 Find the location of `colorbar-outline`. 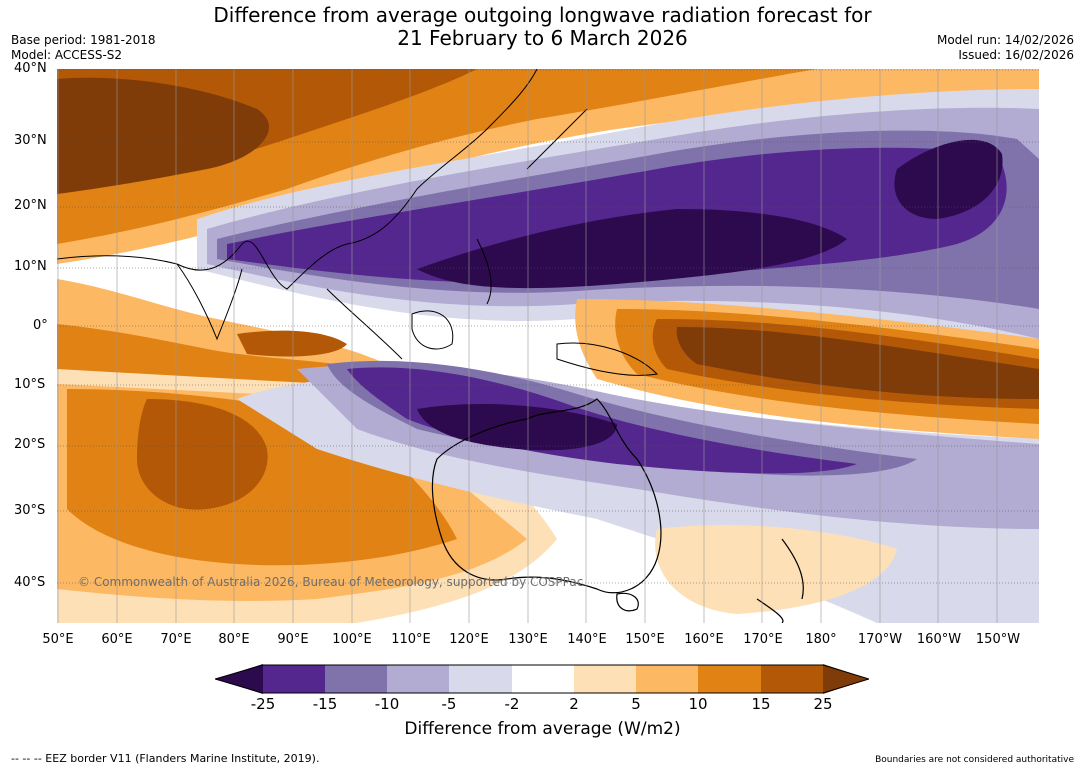

colorbar-outline is located at coordinates (542, 679).